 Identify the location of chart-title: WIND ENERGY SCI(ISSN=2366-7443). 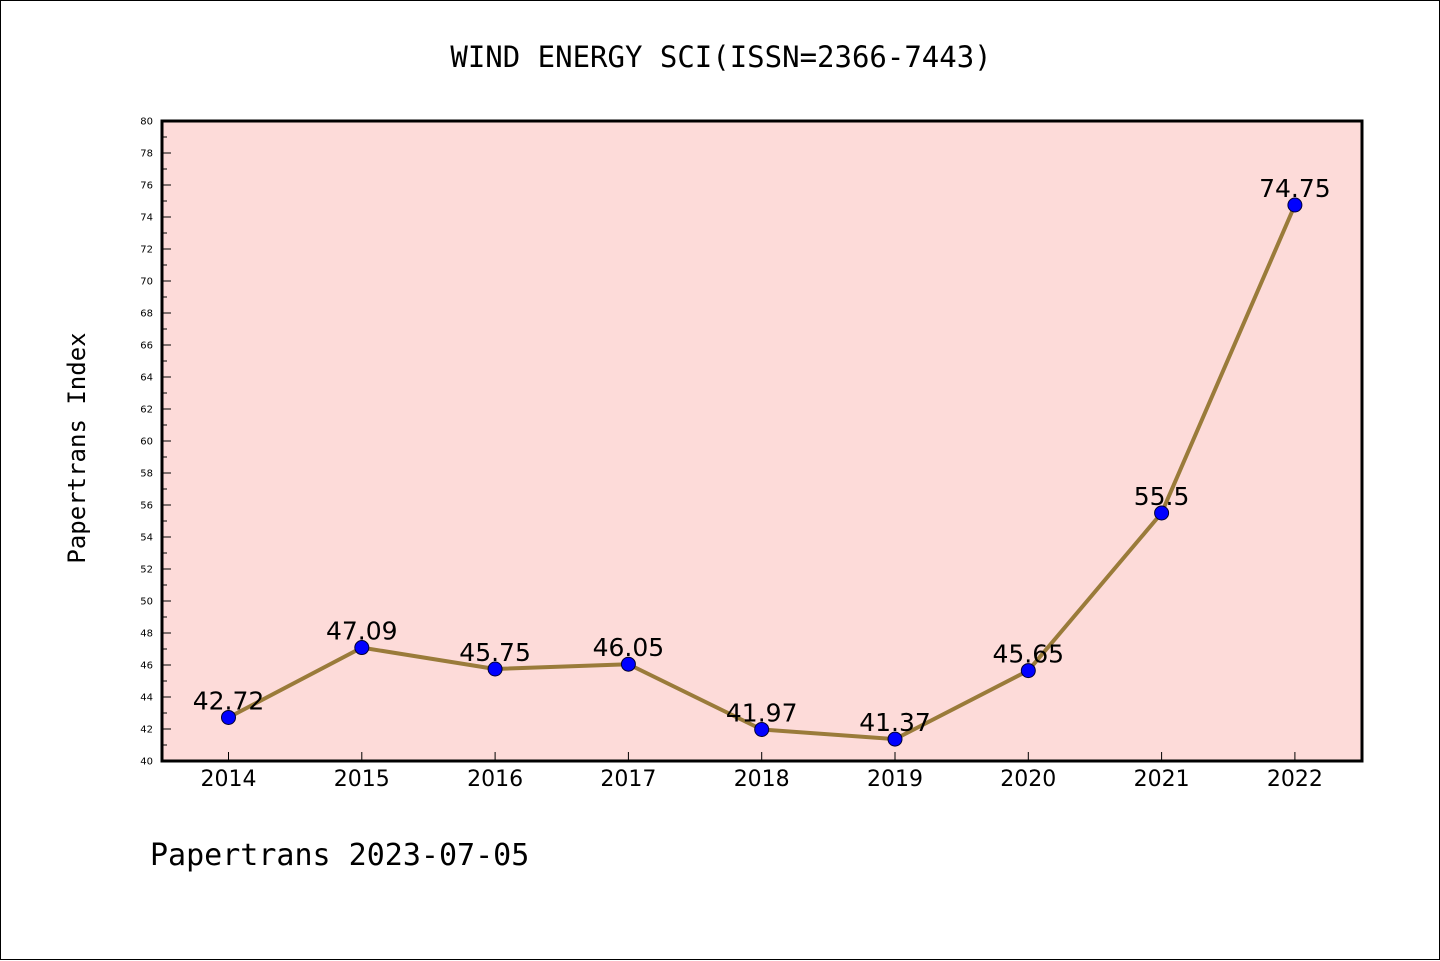
(720, 57).